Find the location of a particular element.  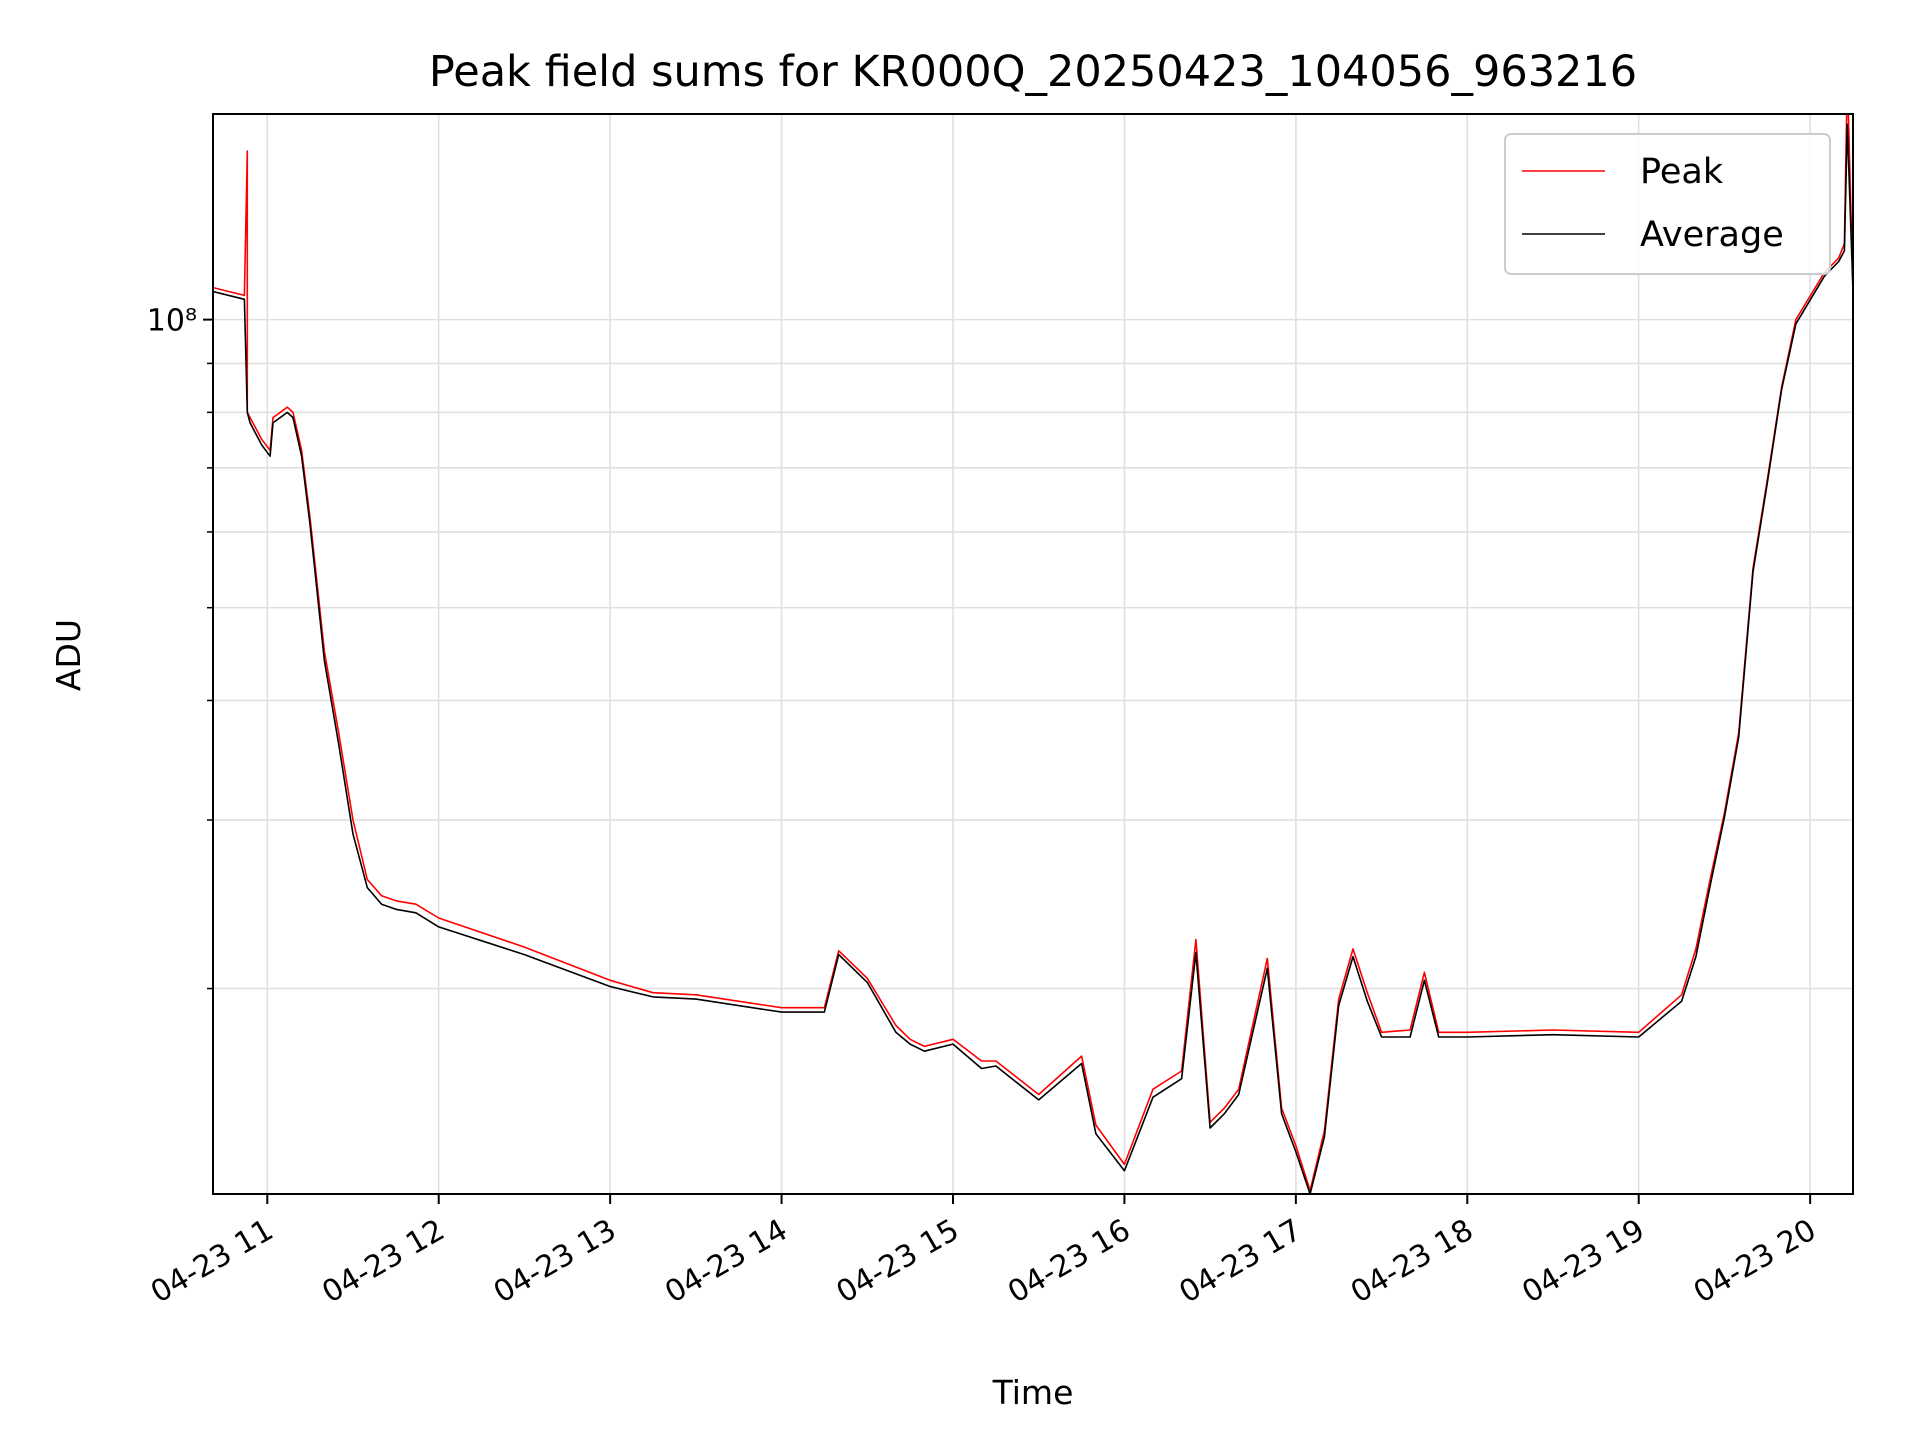

y-axis-title: ADU is located at coordinates (68, 655).